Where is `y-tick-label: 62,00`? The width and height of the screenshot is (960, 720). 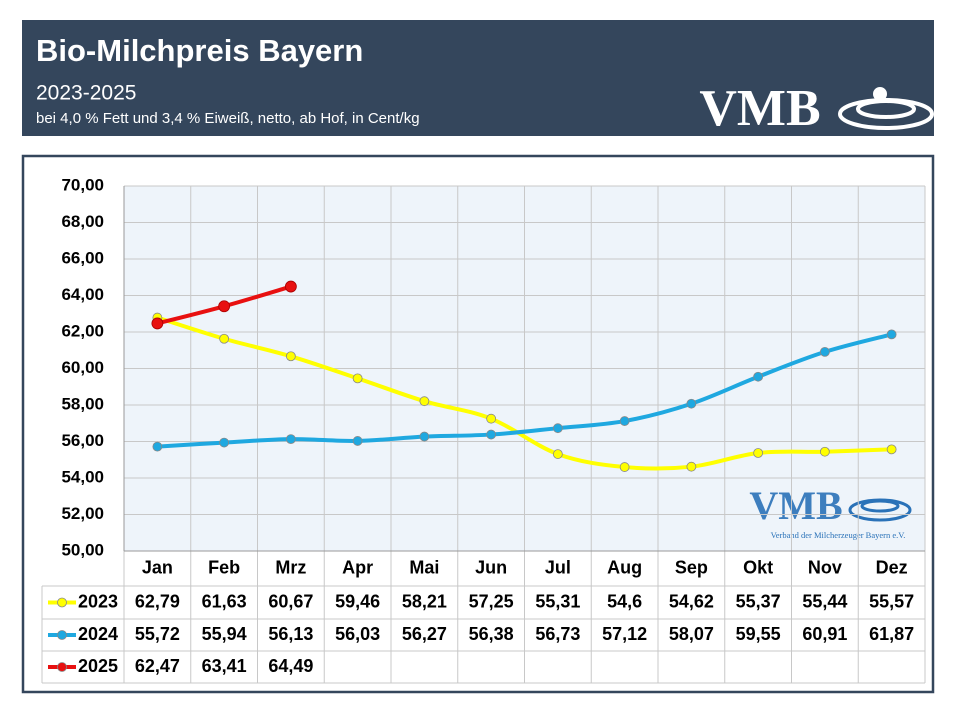
y-tick-label: 62,00 is located at coordinates (82, 330).